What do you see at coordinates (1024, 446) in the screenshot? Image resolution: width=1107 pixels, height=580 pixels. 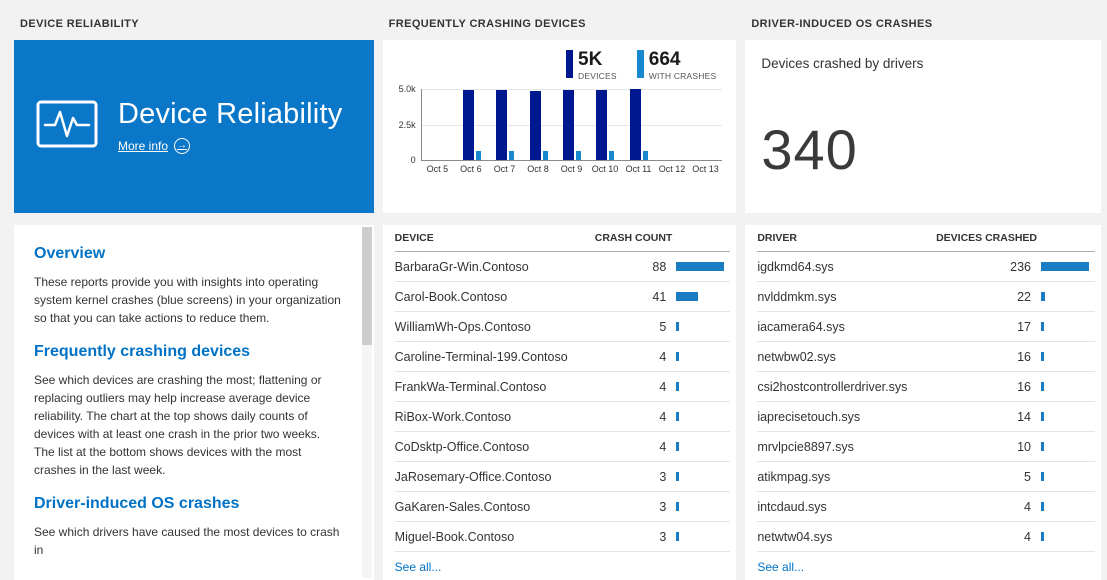 I see `row-value: 10` at bounding box center [1024, 446].